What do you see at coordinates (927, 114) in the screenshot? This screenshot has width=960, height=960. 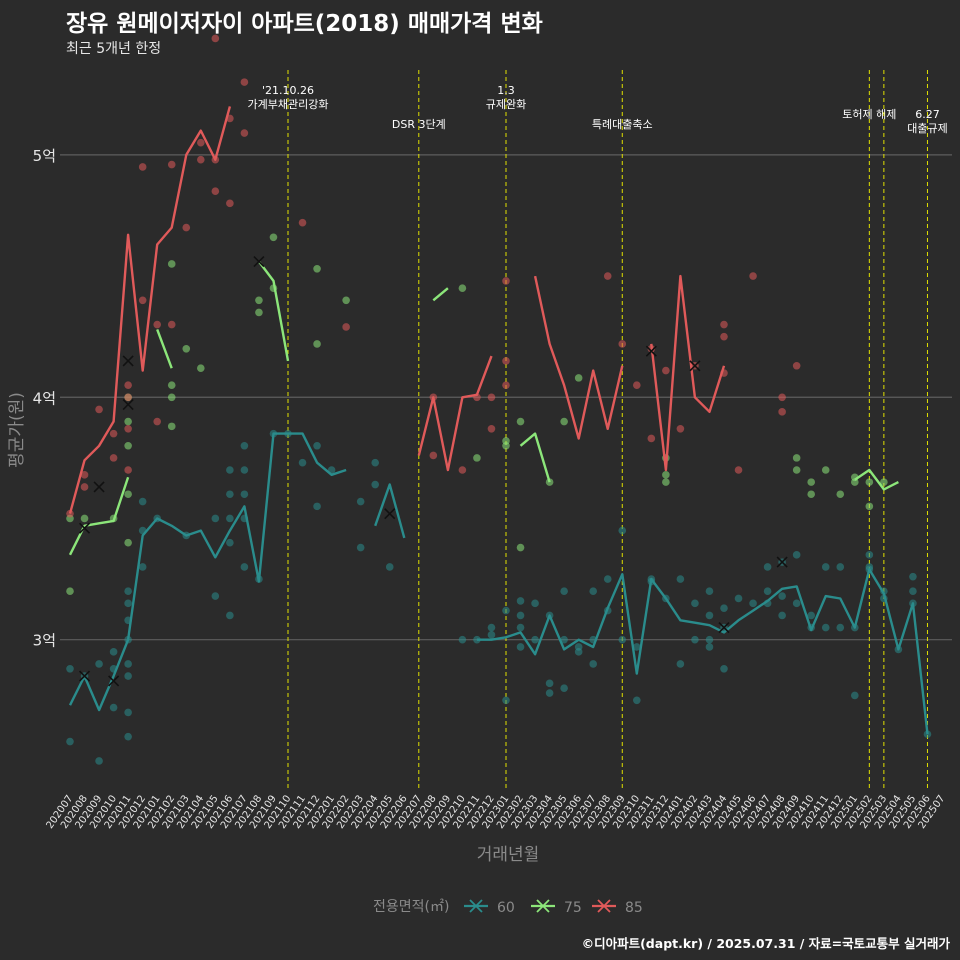 I see `event-label: 6.27` at bounding box center [927, 114].